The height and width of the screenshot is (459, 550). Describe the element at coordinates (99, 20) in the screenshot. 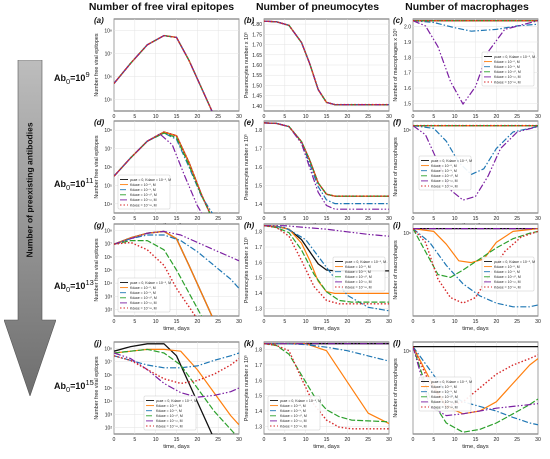

I see `panel-letter: (a)` at that location.